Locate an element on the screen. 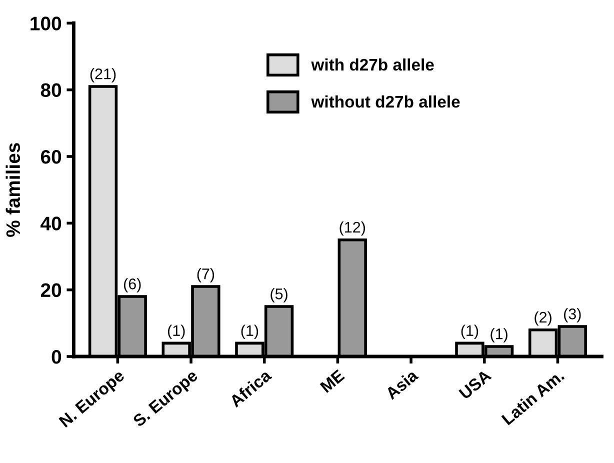 Image resolution: width=614 pixels, height=463 pixels. annotation: (6) is located at coordinates (132, 285).